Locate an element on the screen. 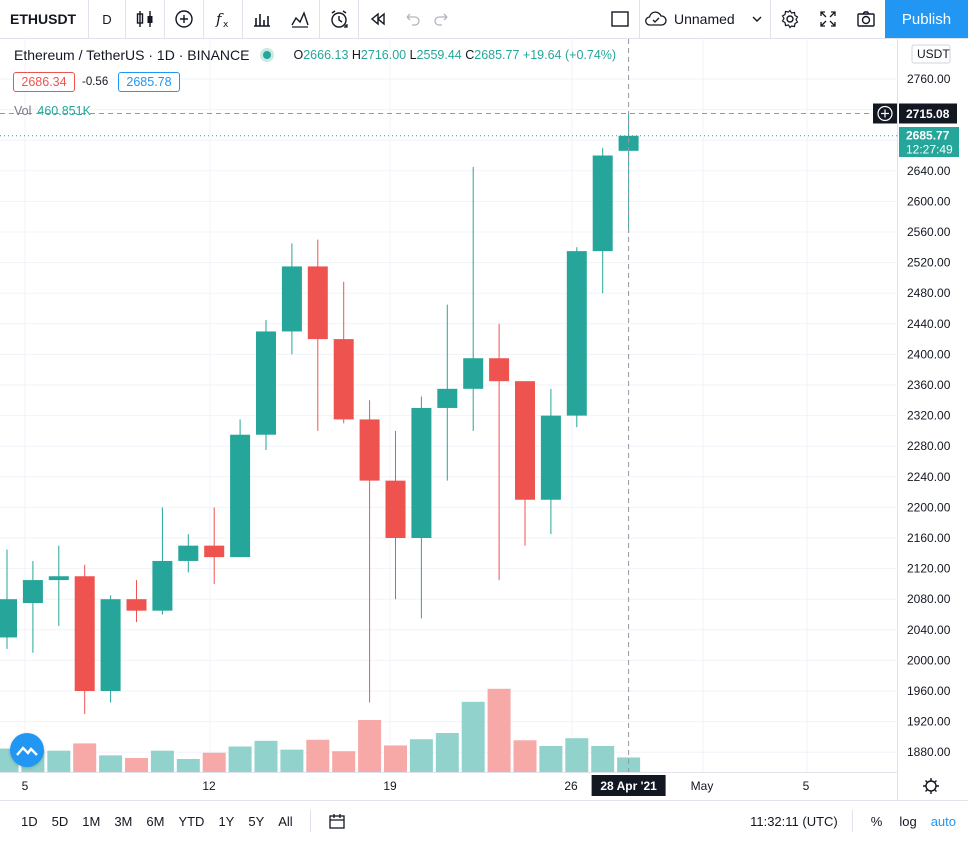 The image size is (968, 841). legend-title: Ethereum / TetherUS · 1D · BINANCE is located at coordinates (132, 55).